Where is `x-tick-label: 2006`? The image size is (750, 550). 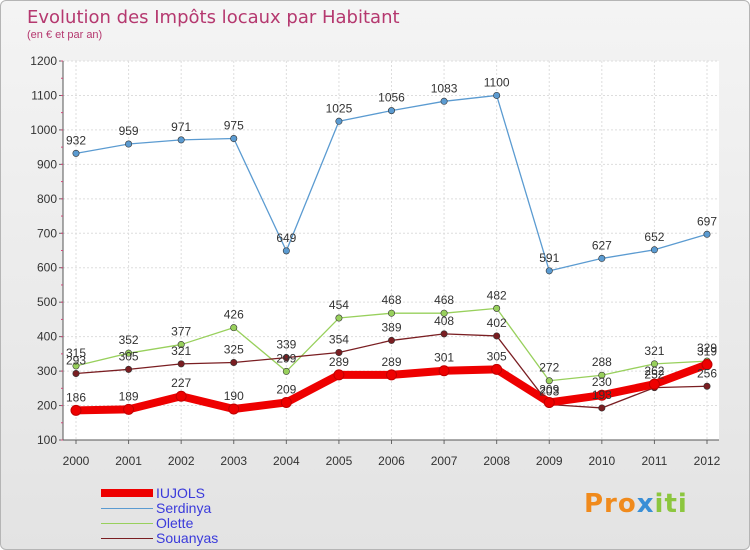
x-tick-label: 2006 is located at coordinates (391, 461).